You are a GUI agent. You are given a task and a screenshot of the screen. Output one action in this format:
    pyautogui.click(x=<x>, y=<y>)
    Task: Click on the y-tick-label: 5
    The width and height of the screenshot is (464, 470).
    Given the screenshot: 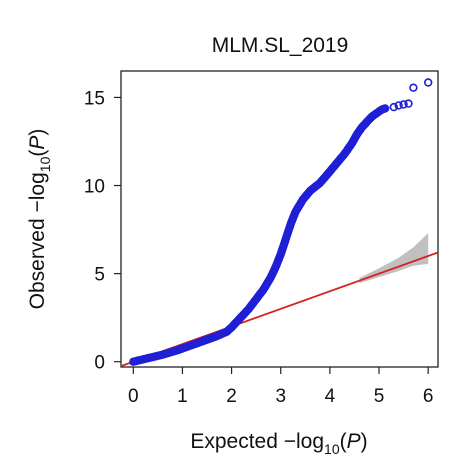 What is the action you would take?
    pyautogui.click(x=99, y=275)
    